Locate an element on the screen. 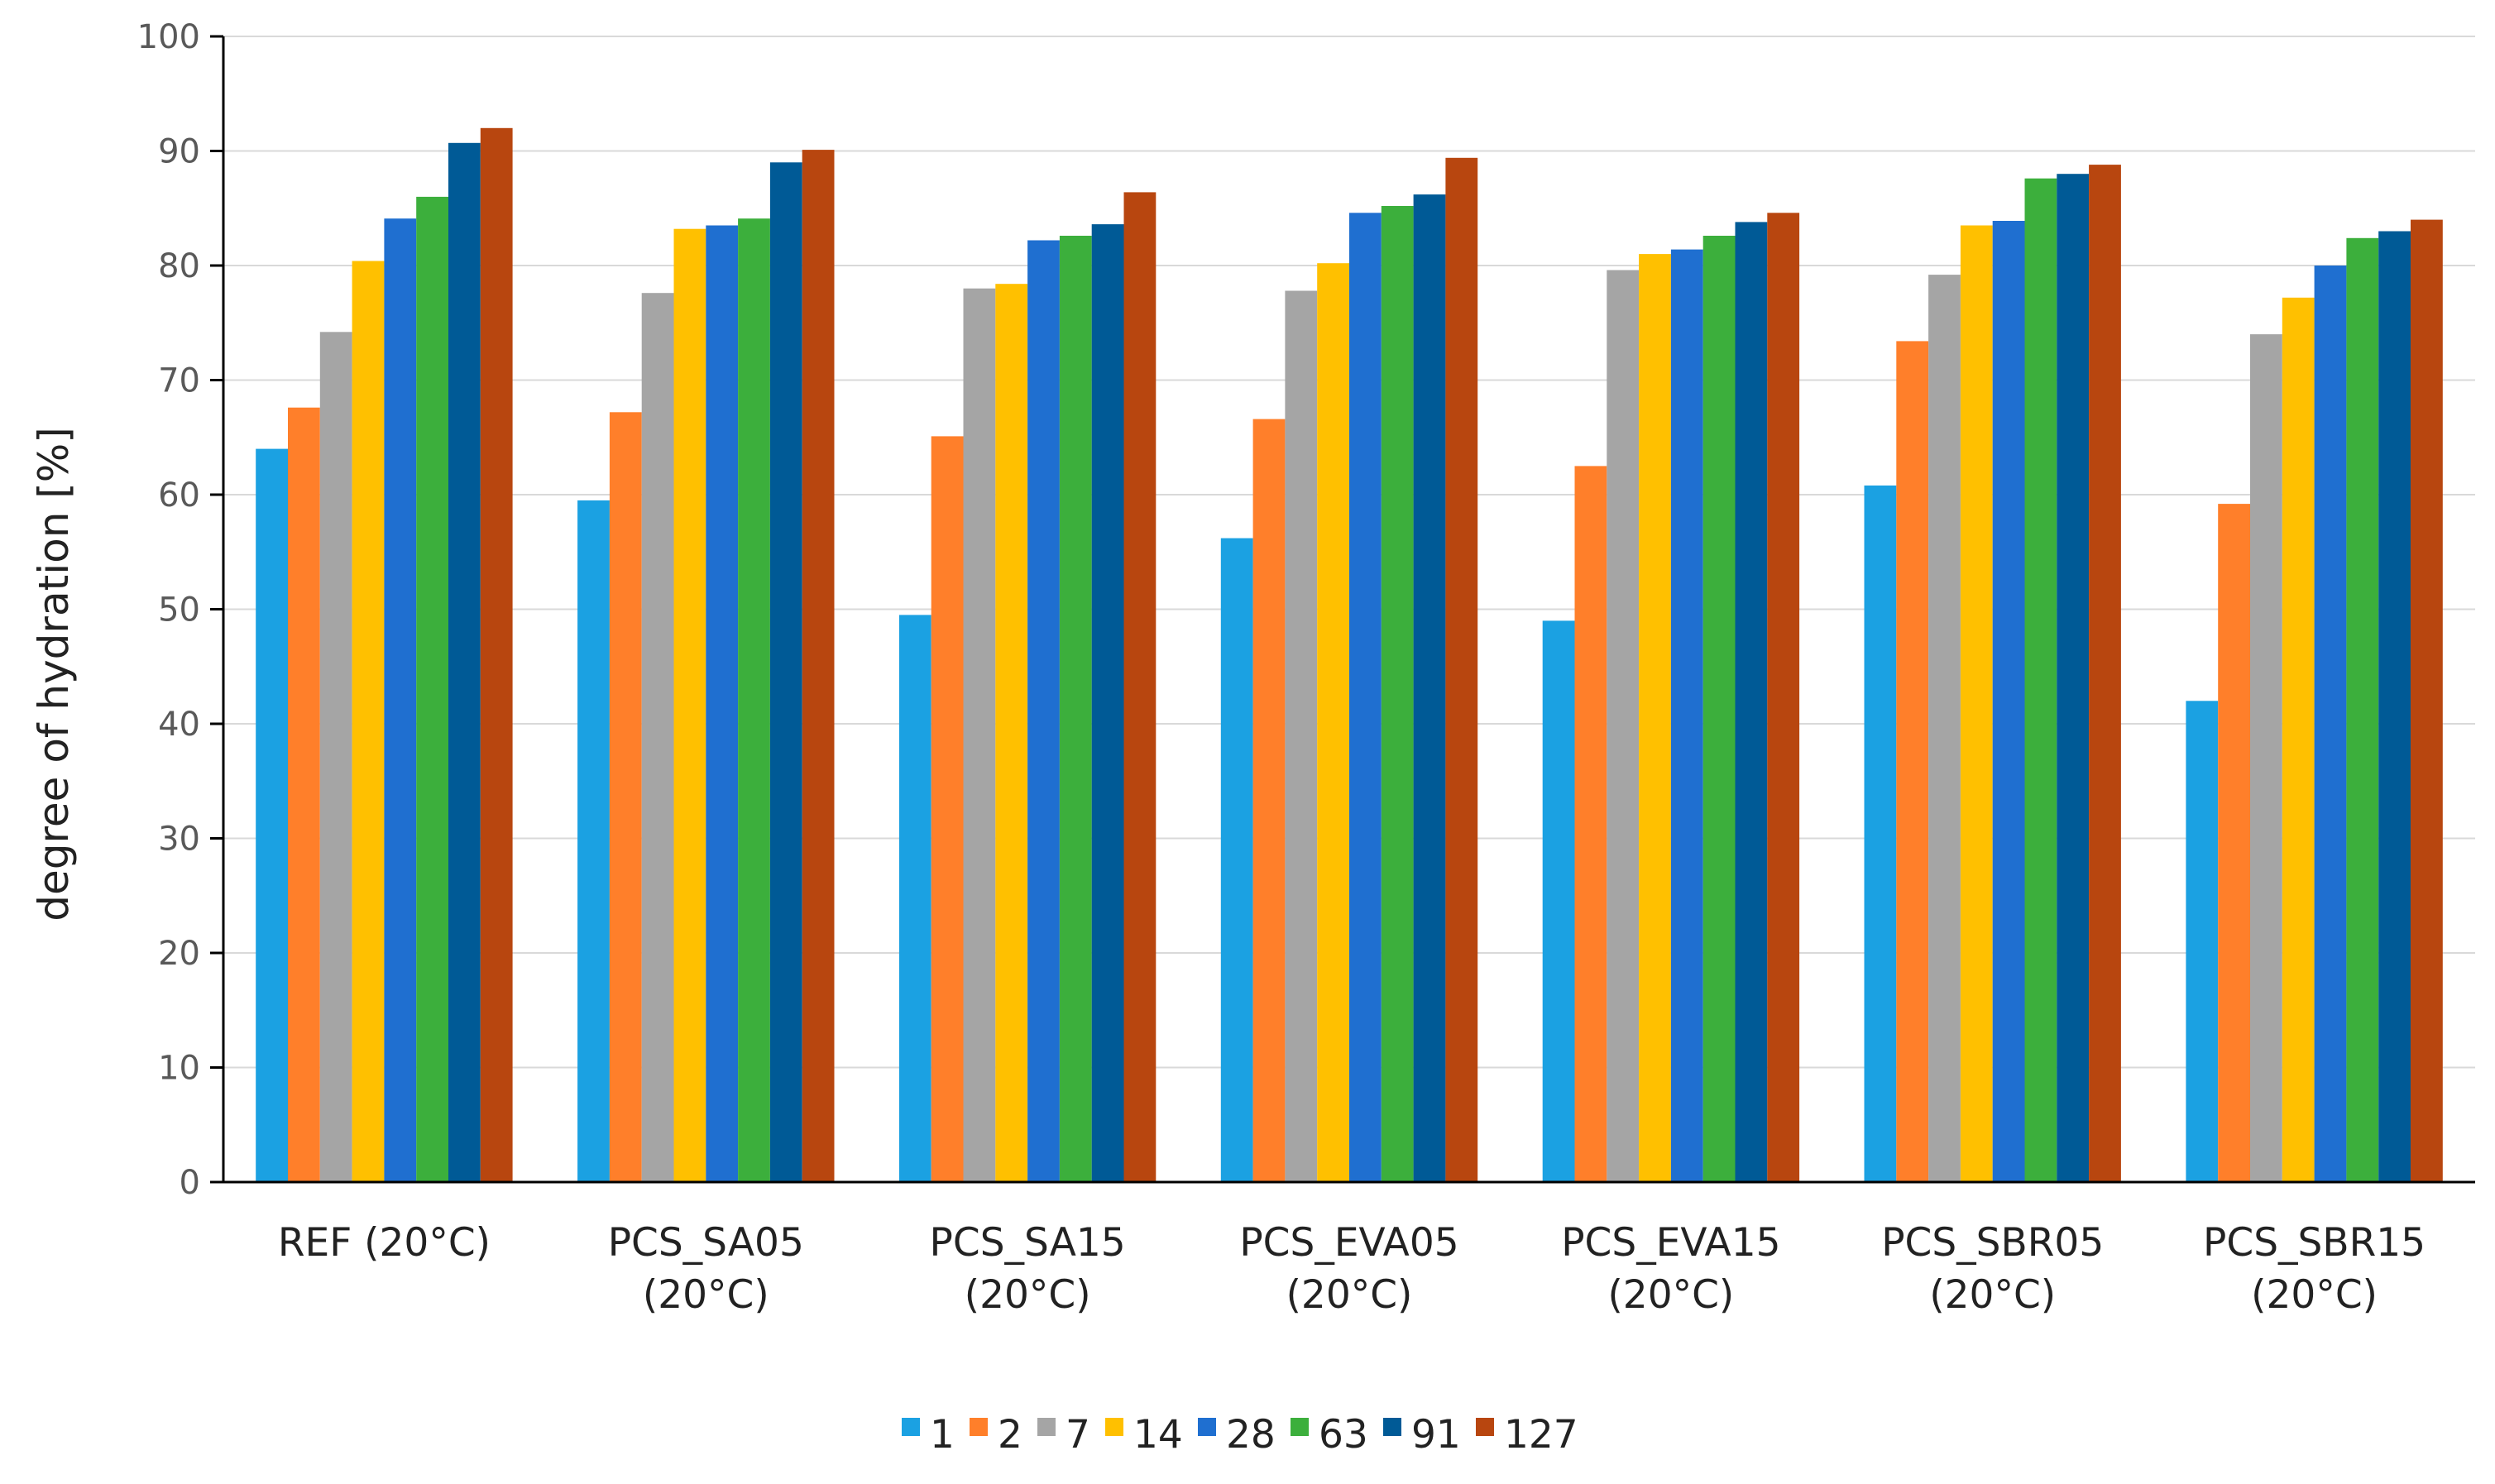  x-category-label: PCS_EVA15 is located at coordinates (1670, 1243).